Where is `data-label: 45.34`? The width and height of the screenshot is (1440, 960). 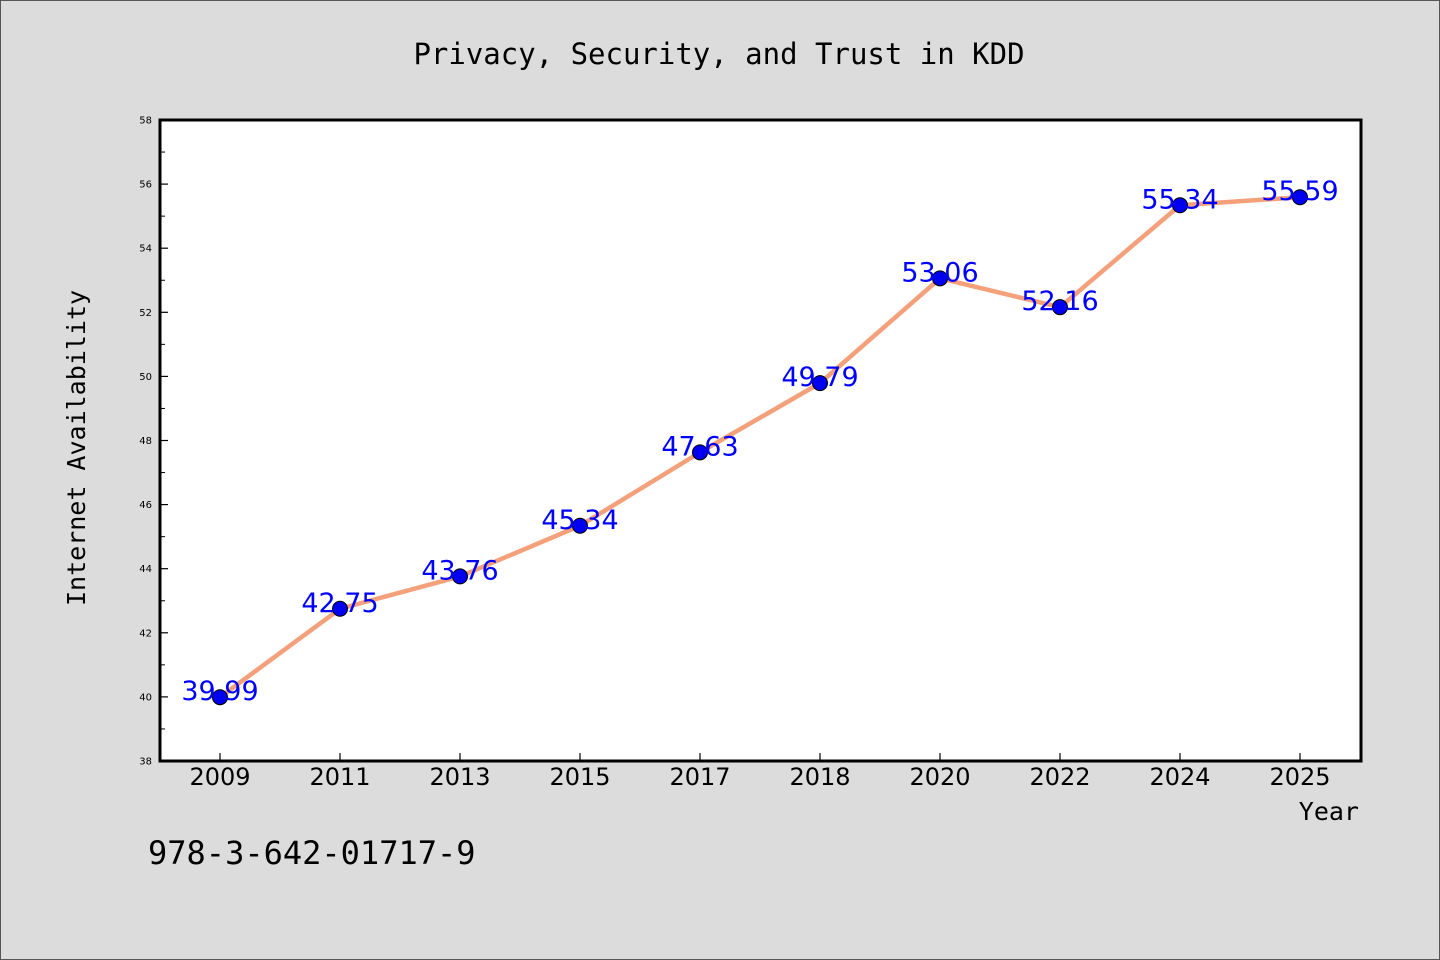 data-label: 45.34 is located at coordinates (579, 520).